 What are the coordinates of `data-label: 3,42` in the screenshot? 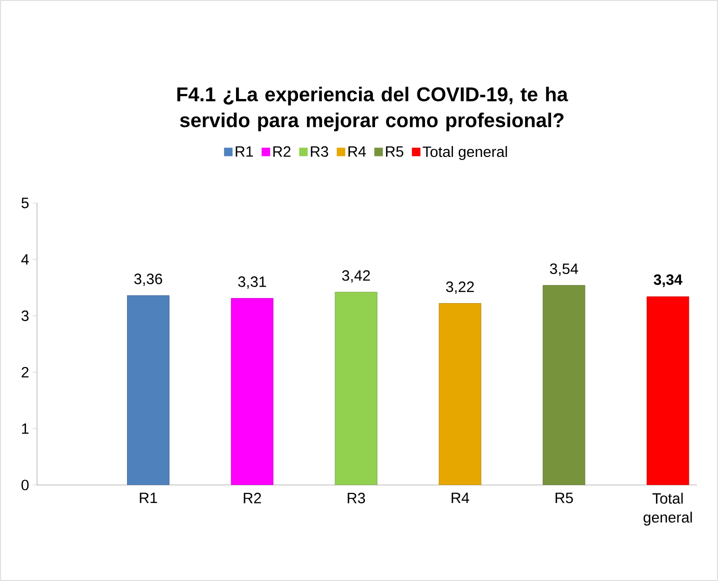 It's located at (356, 276).